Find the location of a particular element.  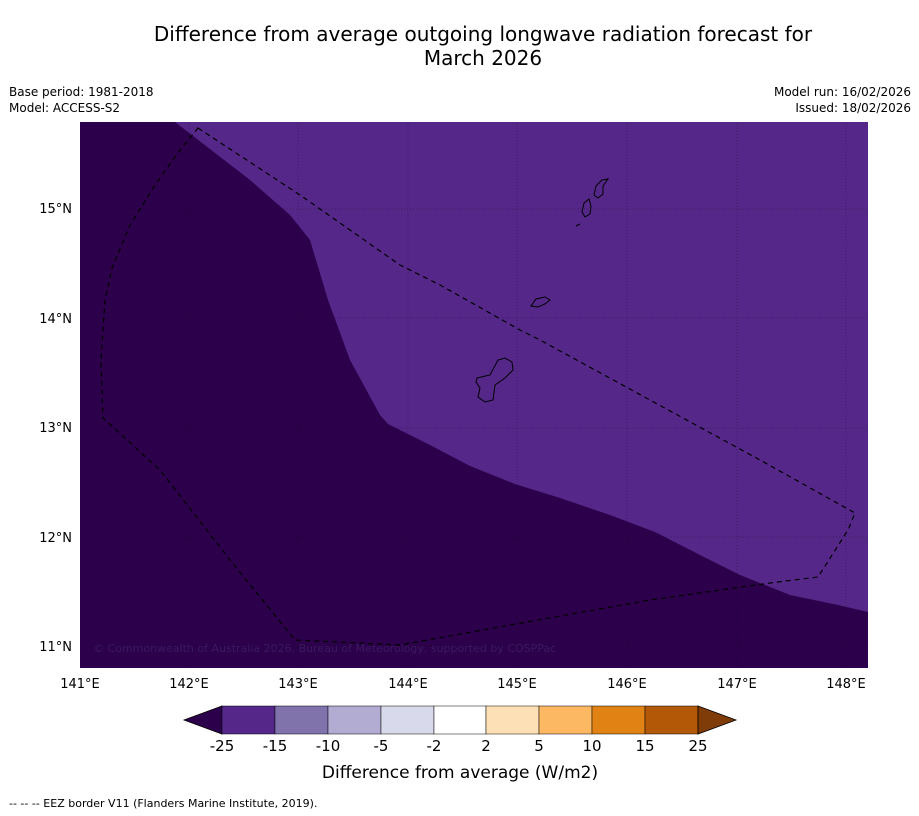

colorbar-extend-high is located at coordinates (717, 720).